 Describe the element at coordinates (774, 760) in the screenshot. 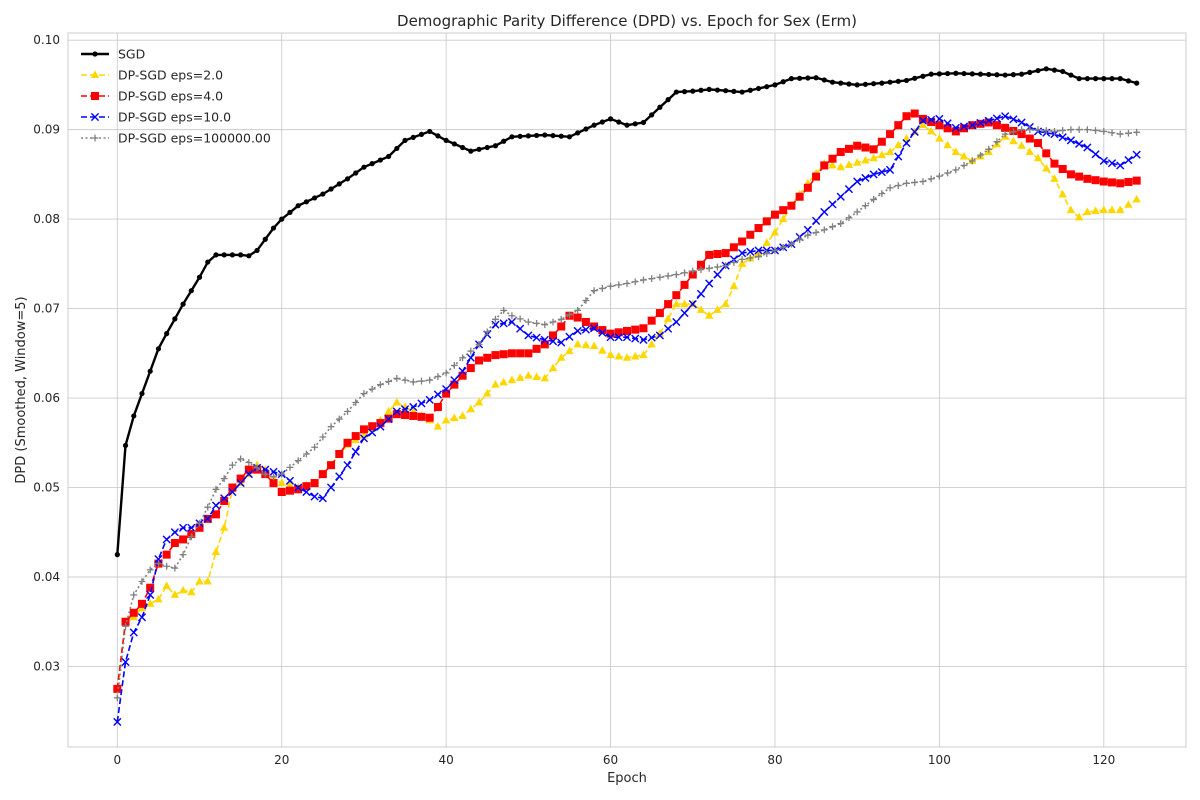

I see `x-tick-label: 80` at that location.